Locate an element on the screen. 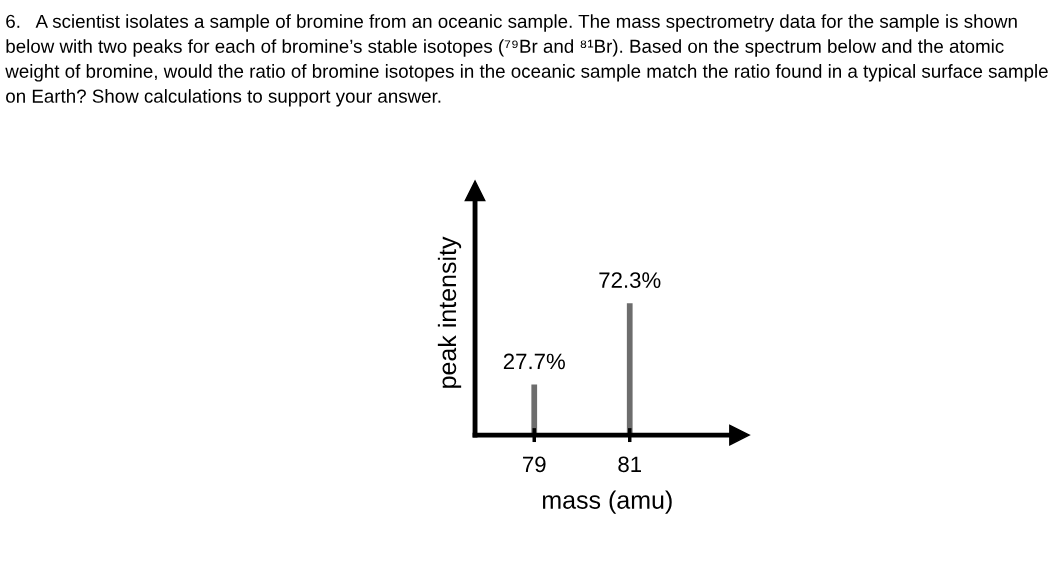 Image resolution: width=1058 pixels, height=568 pixels. x-axis-title: mass (amu) is located at coordinates (607, 502).